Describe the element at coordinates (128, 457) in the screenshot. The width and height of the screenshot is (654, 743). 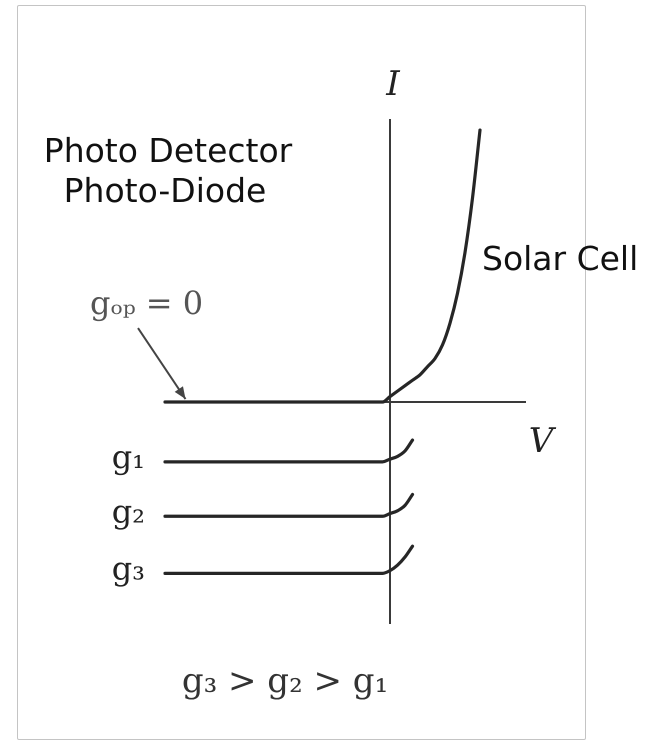
I see `series-label: g₁` at that location.